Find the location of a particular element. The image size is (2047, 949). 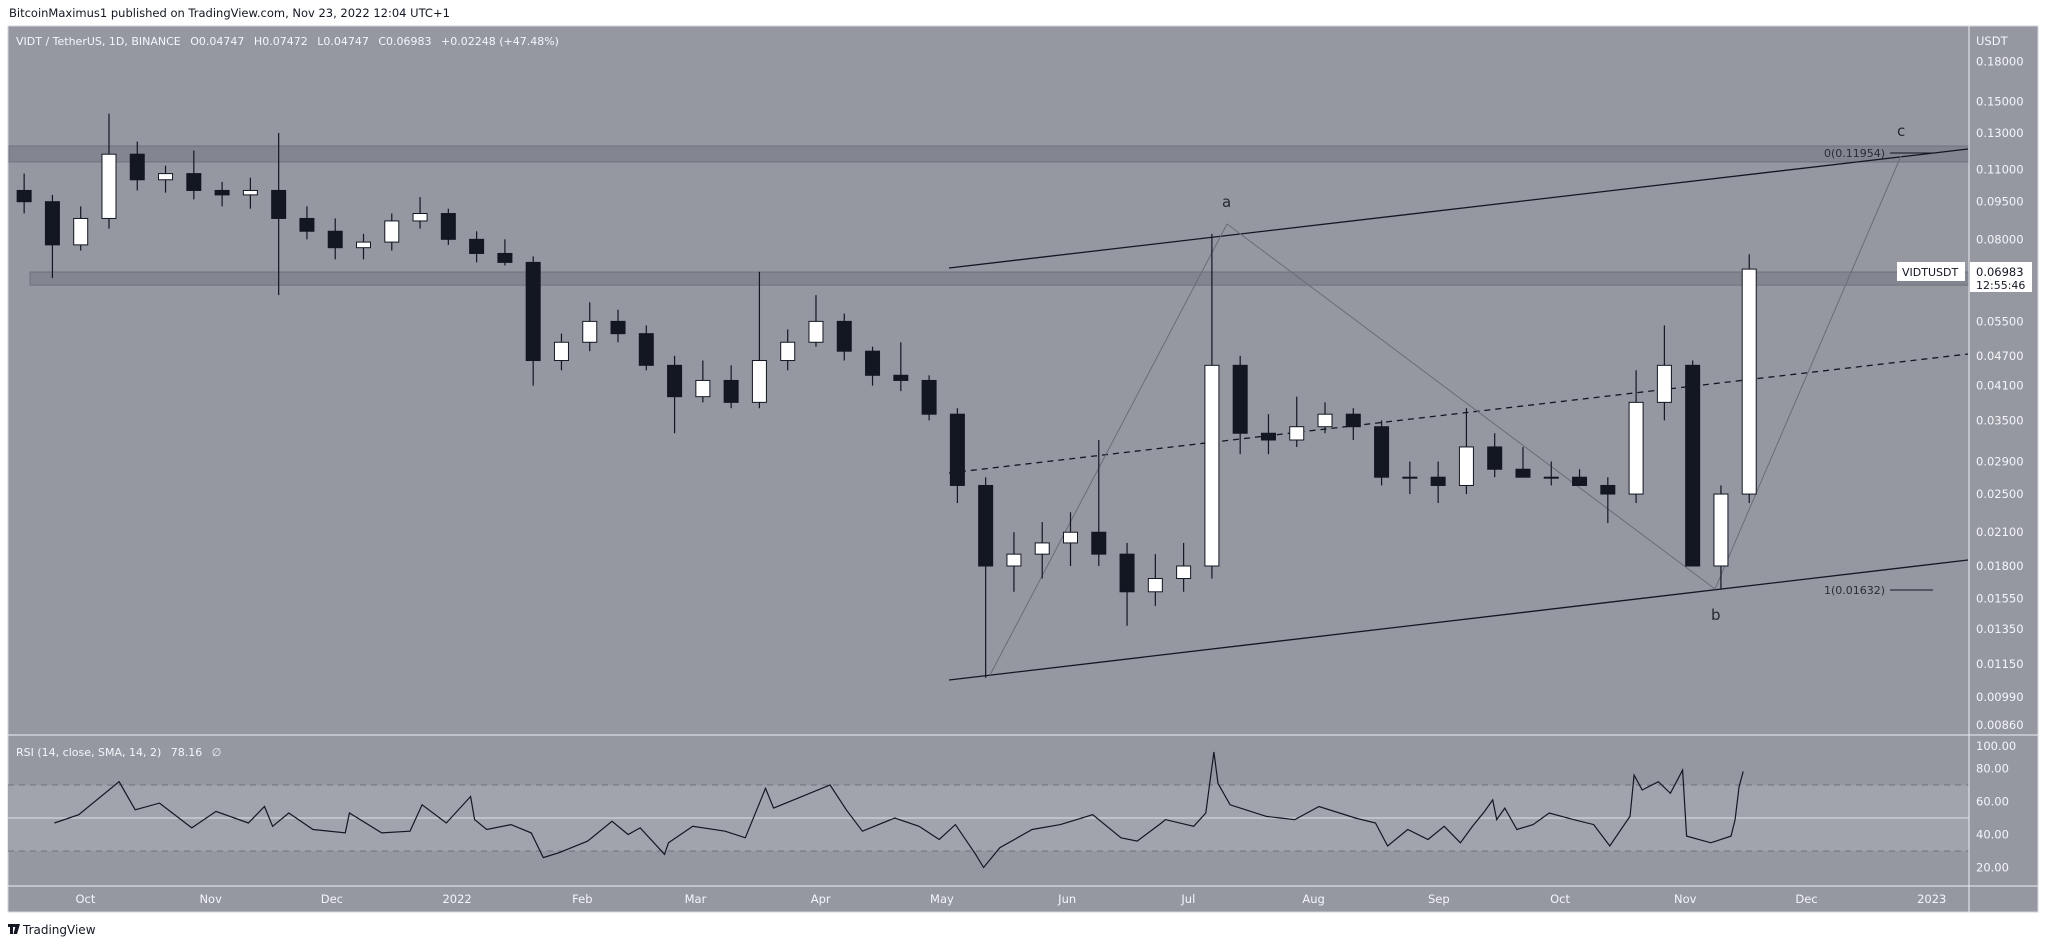

time-tick-label: Mar is located at coordinates (696, 899).